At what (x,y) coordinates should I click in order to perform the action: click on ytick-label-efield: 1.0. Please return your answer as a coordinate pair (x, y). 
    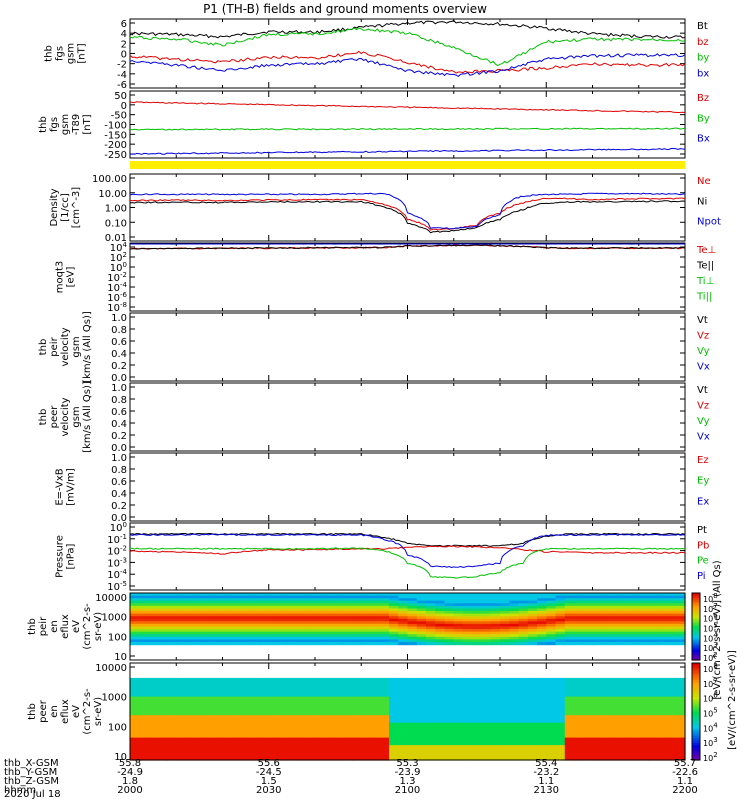
    Looking at the image, I should click on (119, 458).